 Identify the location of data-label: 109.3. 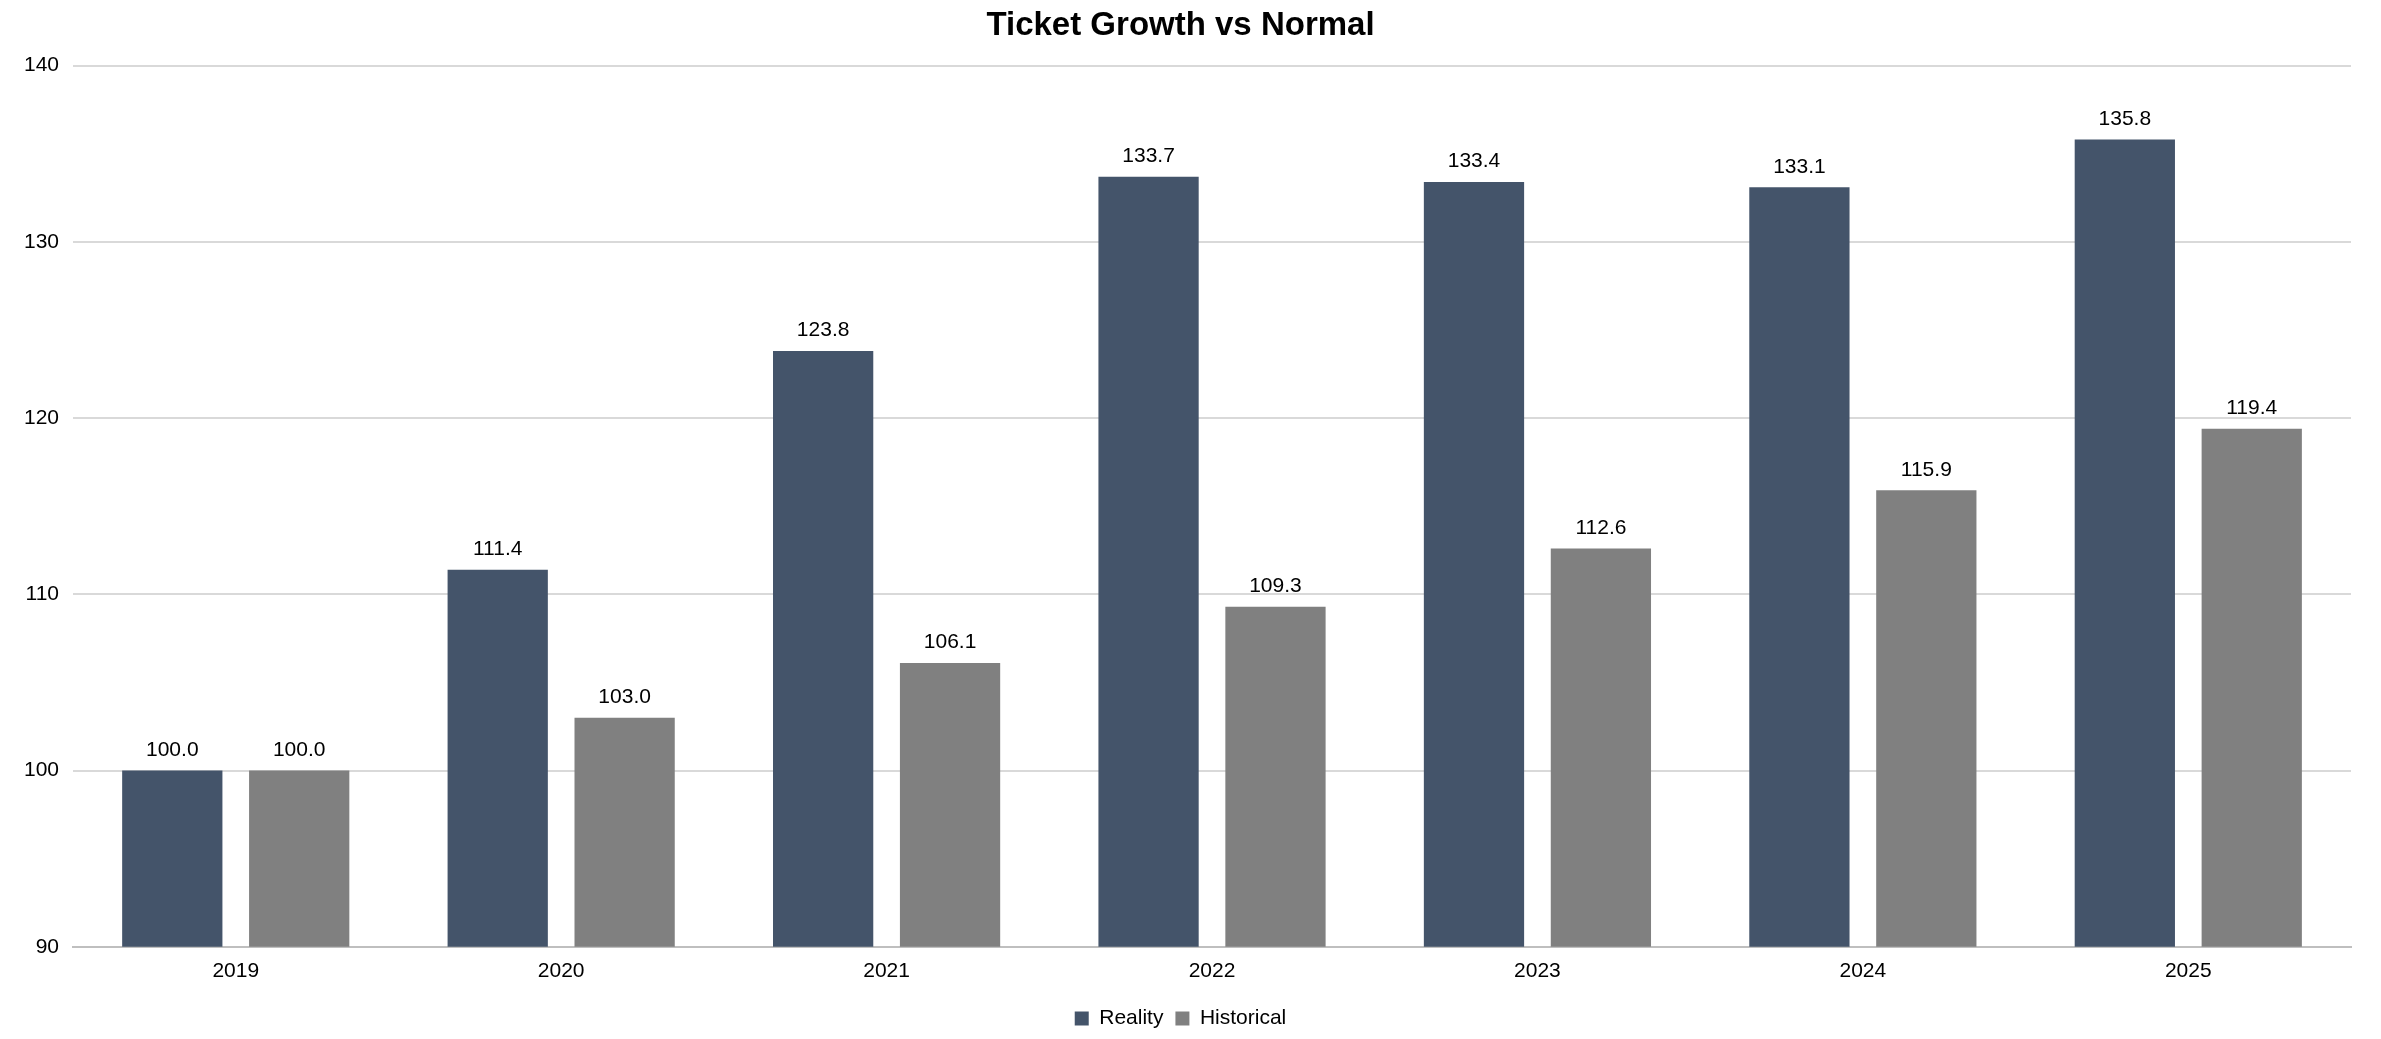
(1275, 584).